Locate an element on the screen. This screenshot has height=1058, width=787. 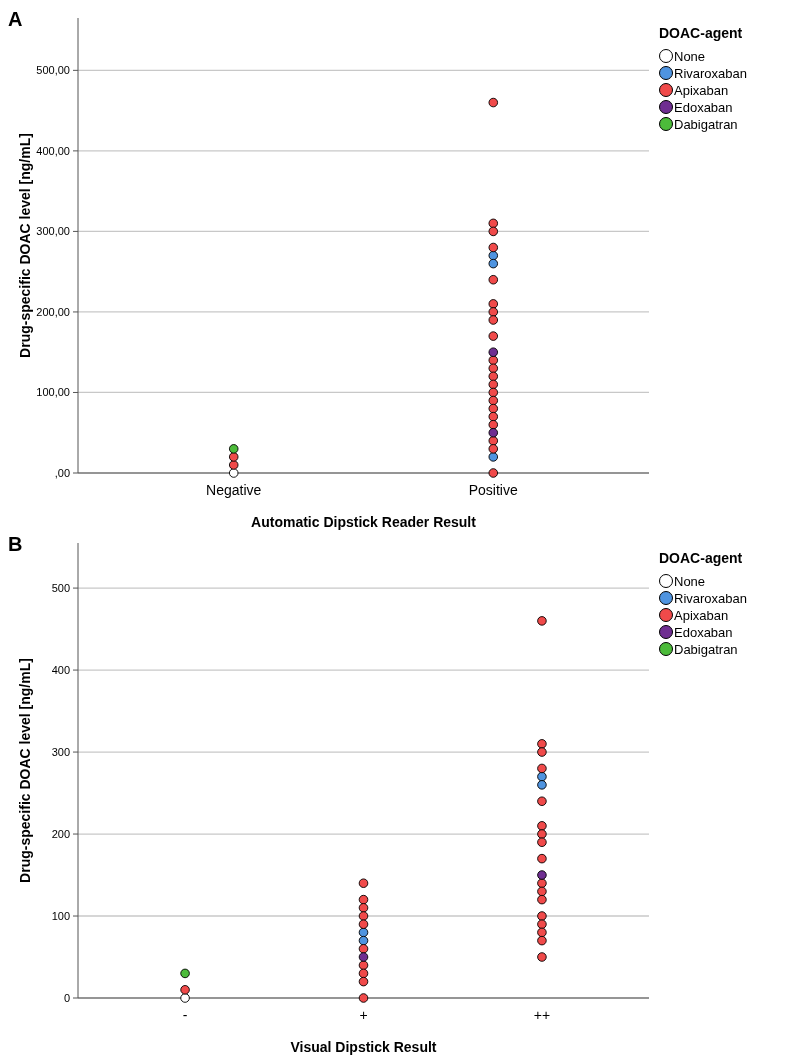
y-tick-label: 0 is located at coordinates (66, 997).